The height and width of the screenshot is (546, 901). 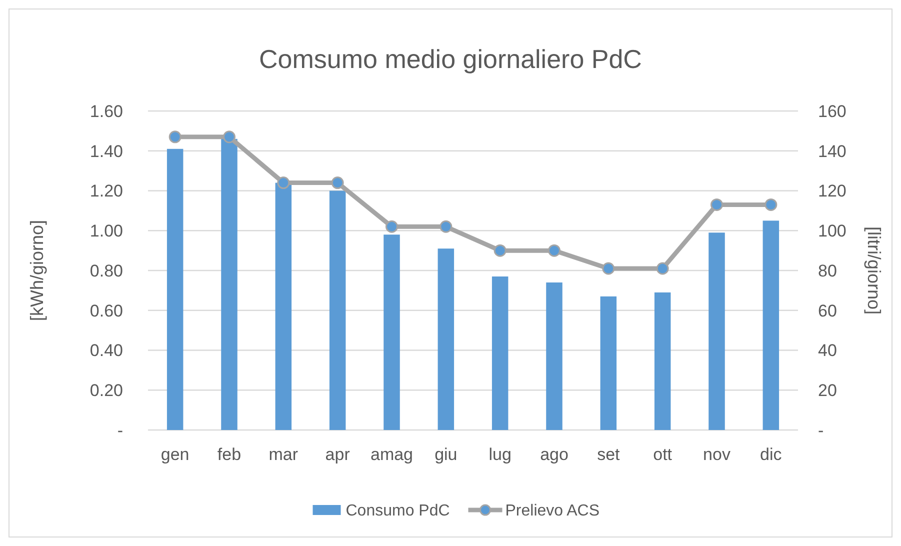 What do you see at coordinates (37, 271) in the screenshot?
I see `y-axis-title: [kWh/giorno]` at bounding box center [37, 271].